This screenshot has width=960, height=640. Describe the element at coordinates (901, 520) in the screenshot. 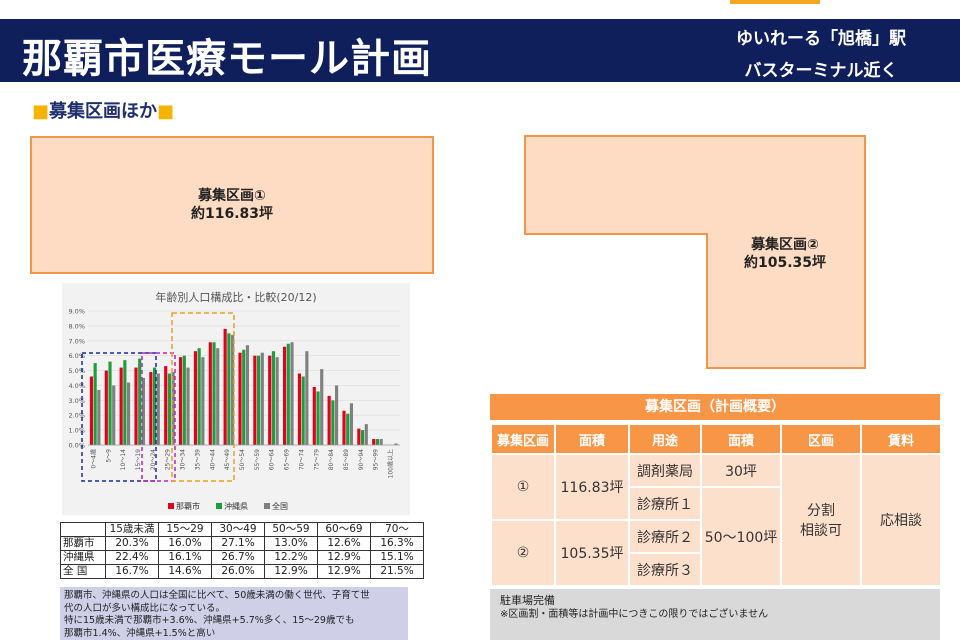

I see `rent-cell: 応相談` at that location.